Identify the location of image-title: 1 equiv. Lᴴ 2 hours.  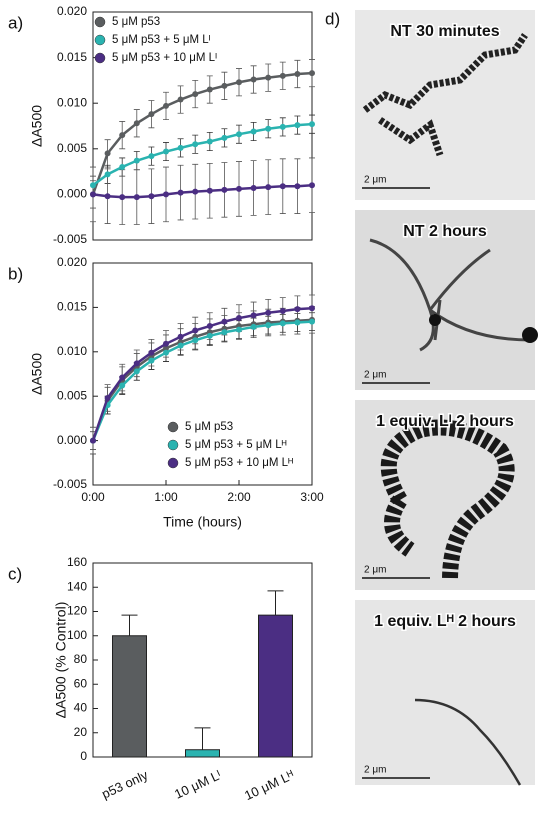
(445, 621).